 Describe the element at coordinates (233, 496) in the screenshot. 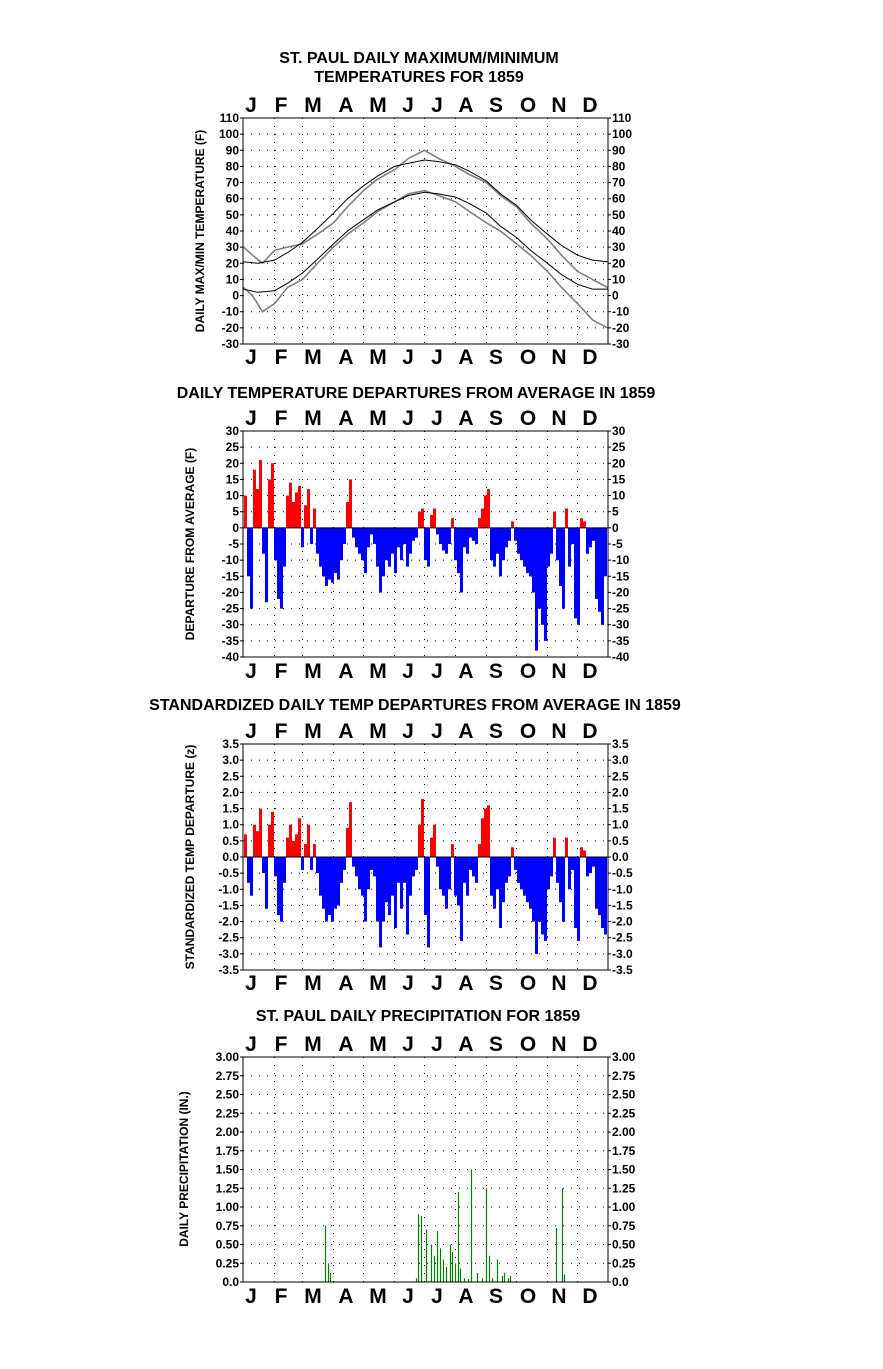

I see `chart2-ytick-left: 10` at that location.